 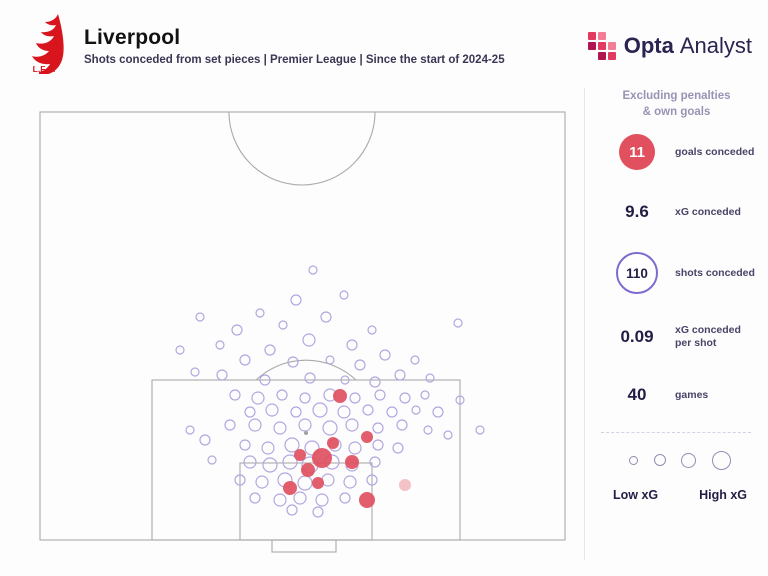 I want to click on legend-circle-large-icon, so click(x=689, y=460).